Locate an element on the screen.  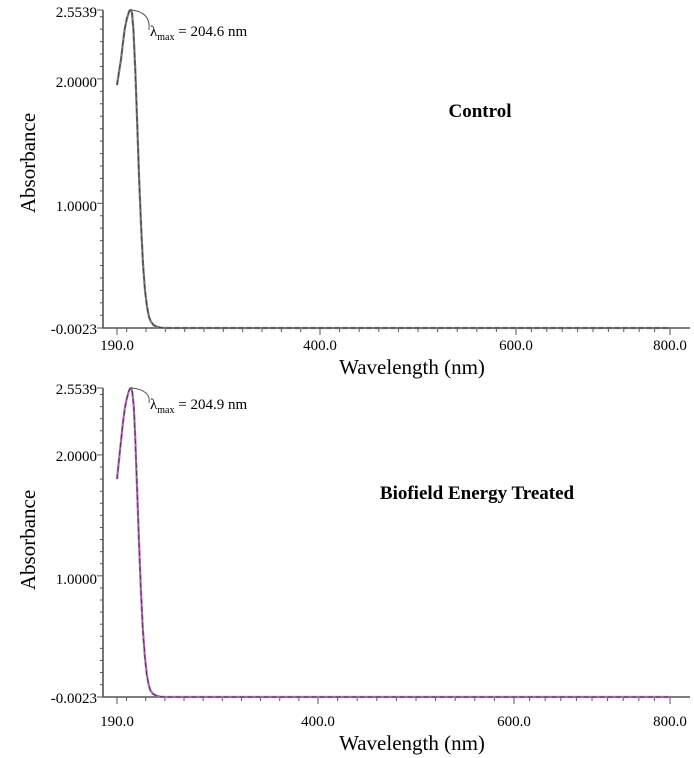
lambda-max-annotation: λmax = 204.9 nm is located at coordinates (198, 406).